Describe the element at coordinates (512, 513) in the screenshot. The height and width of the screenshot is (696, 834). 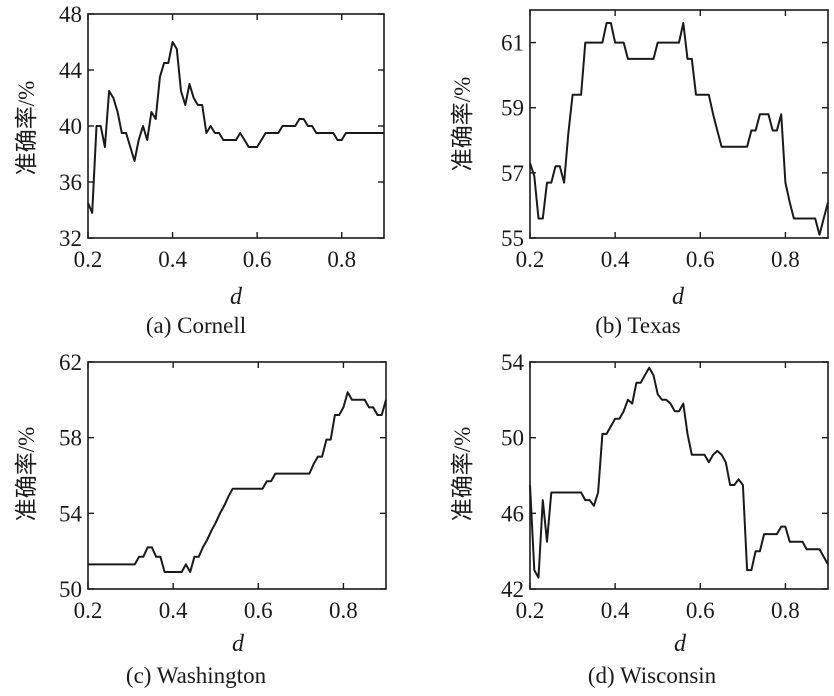
I see `y-tick-label: 46` at that location.